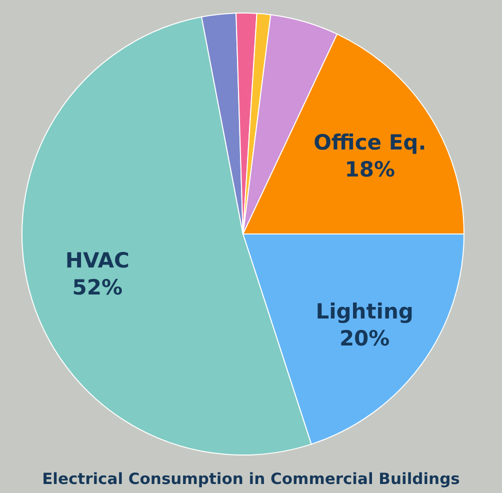 This screenshot has height=493, width=502. What do you see at coordinates (364, 338) in the screenshot?
I see `data-label: 20%` at bounding box center [364, 338].